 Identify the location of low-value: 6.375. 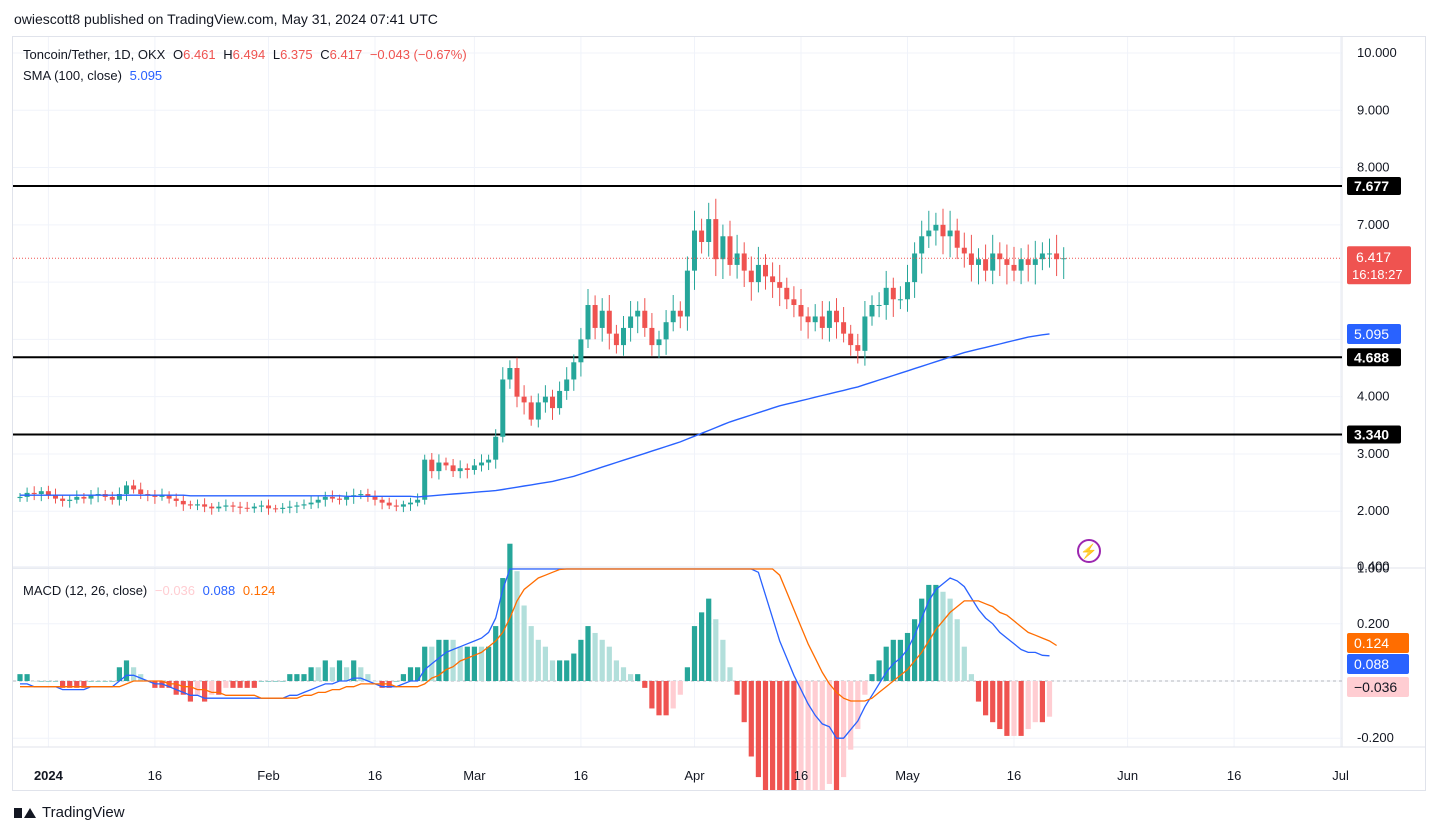
(296, 54).